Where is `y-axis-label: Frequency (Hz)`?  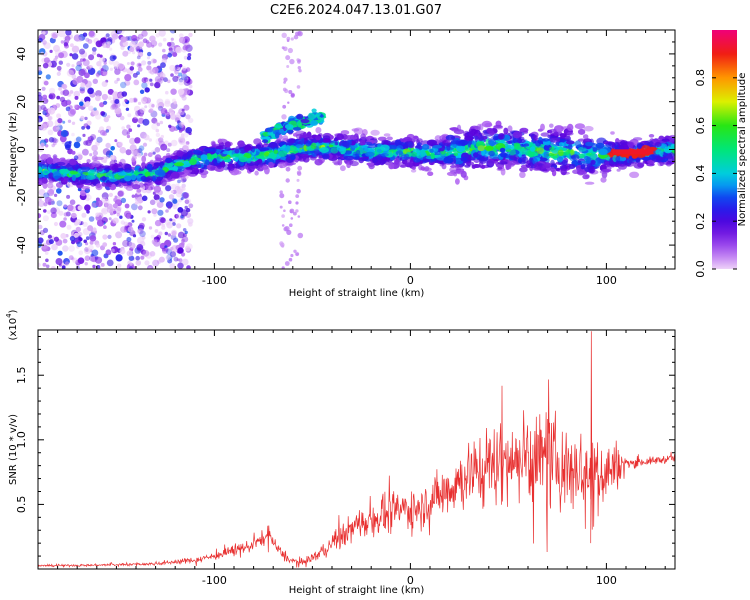
y-axis-label: Frequency (Hz) is located at coordinates (13, 150).